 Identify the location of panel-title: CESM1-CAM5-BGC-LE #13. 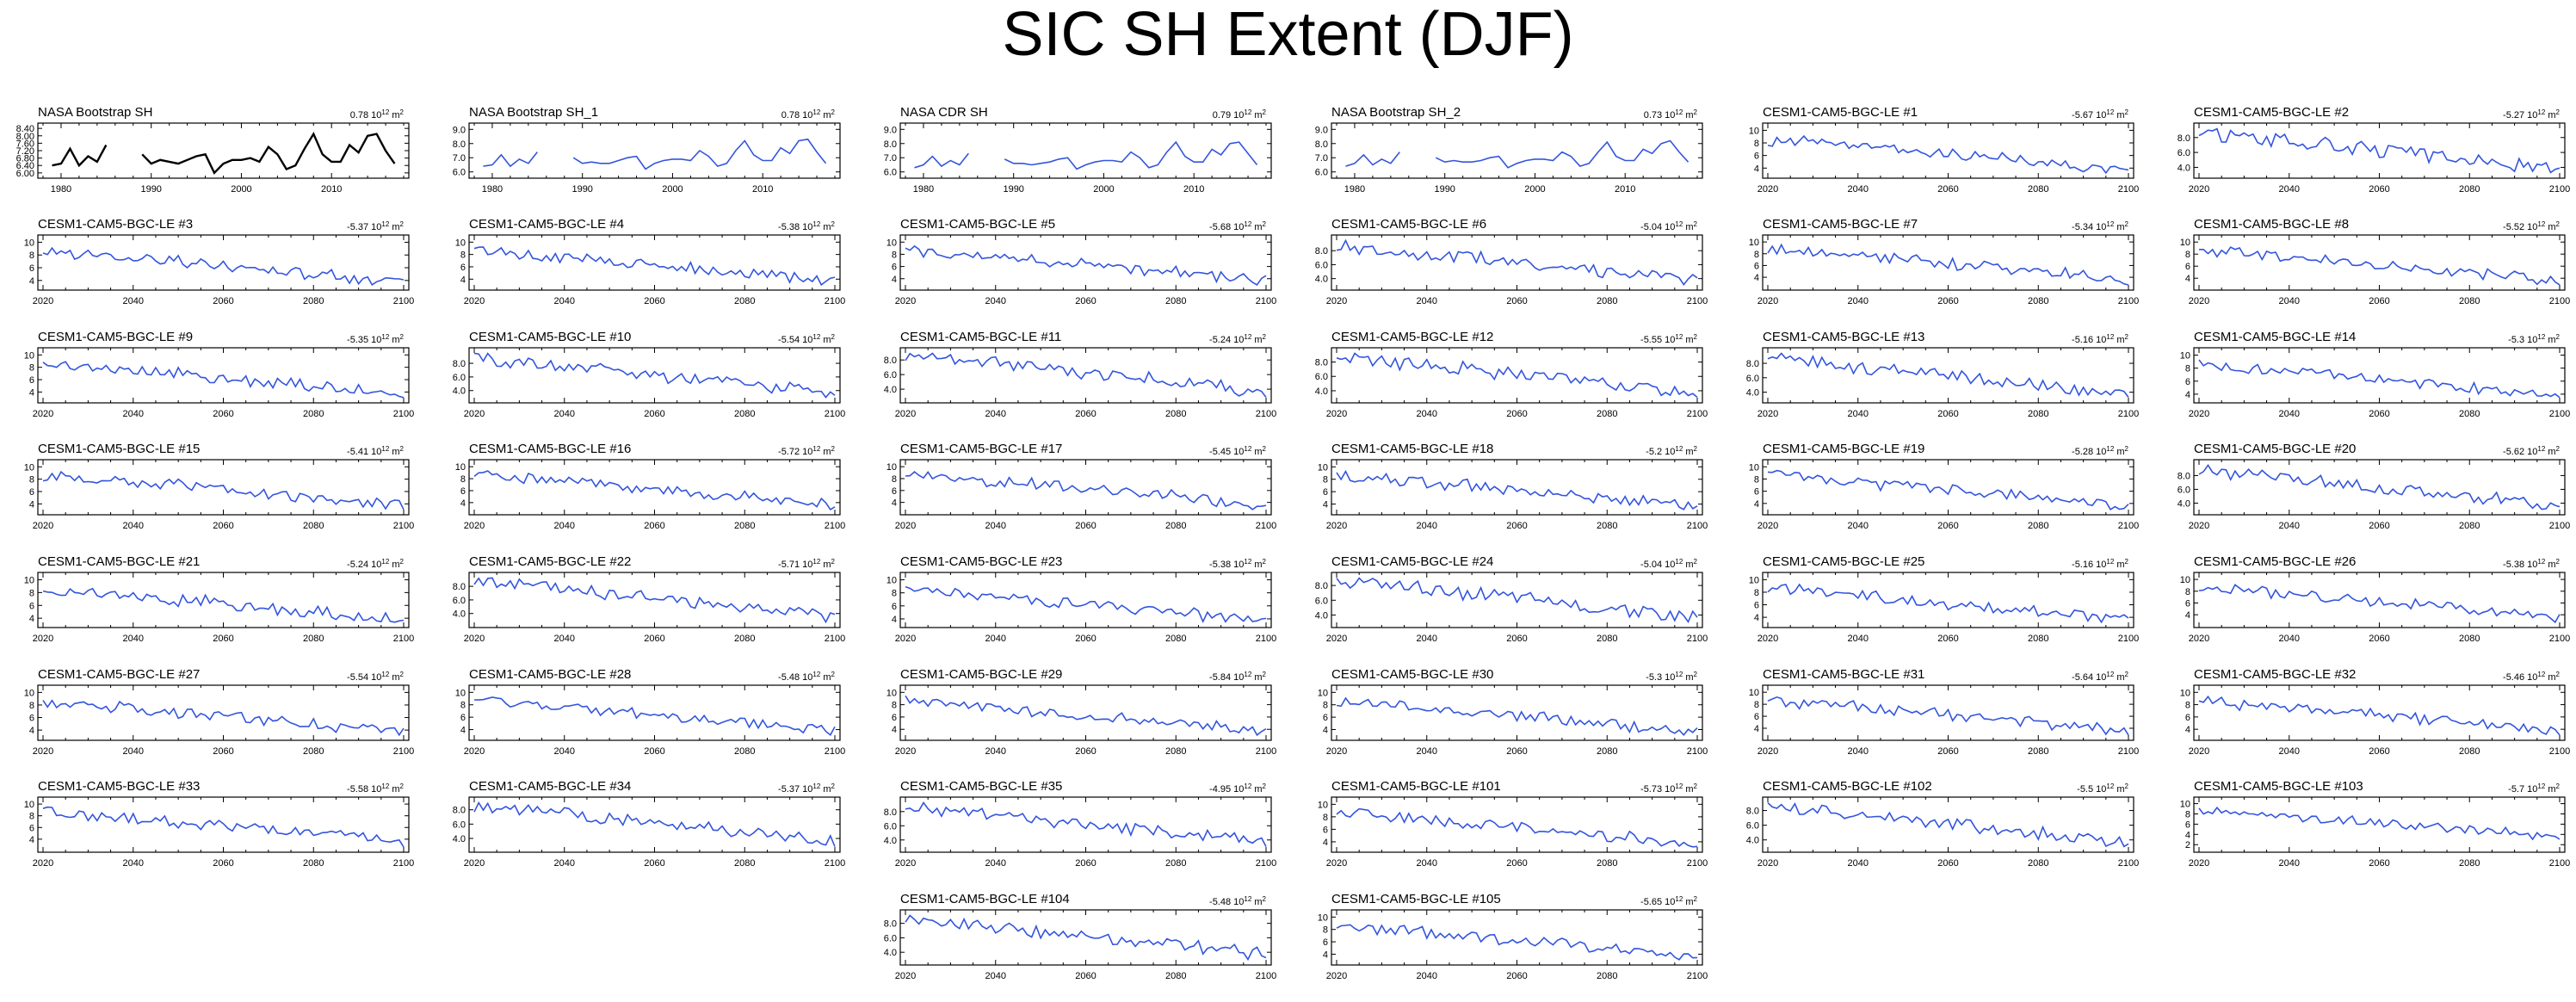
(1843, 337).